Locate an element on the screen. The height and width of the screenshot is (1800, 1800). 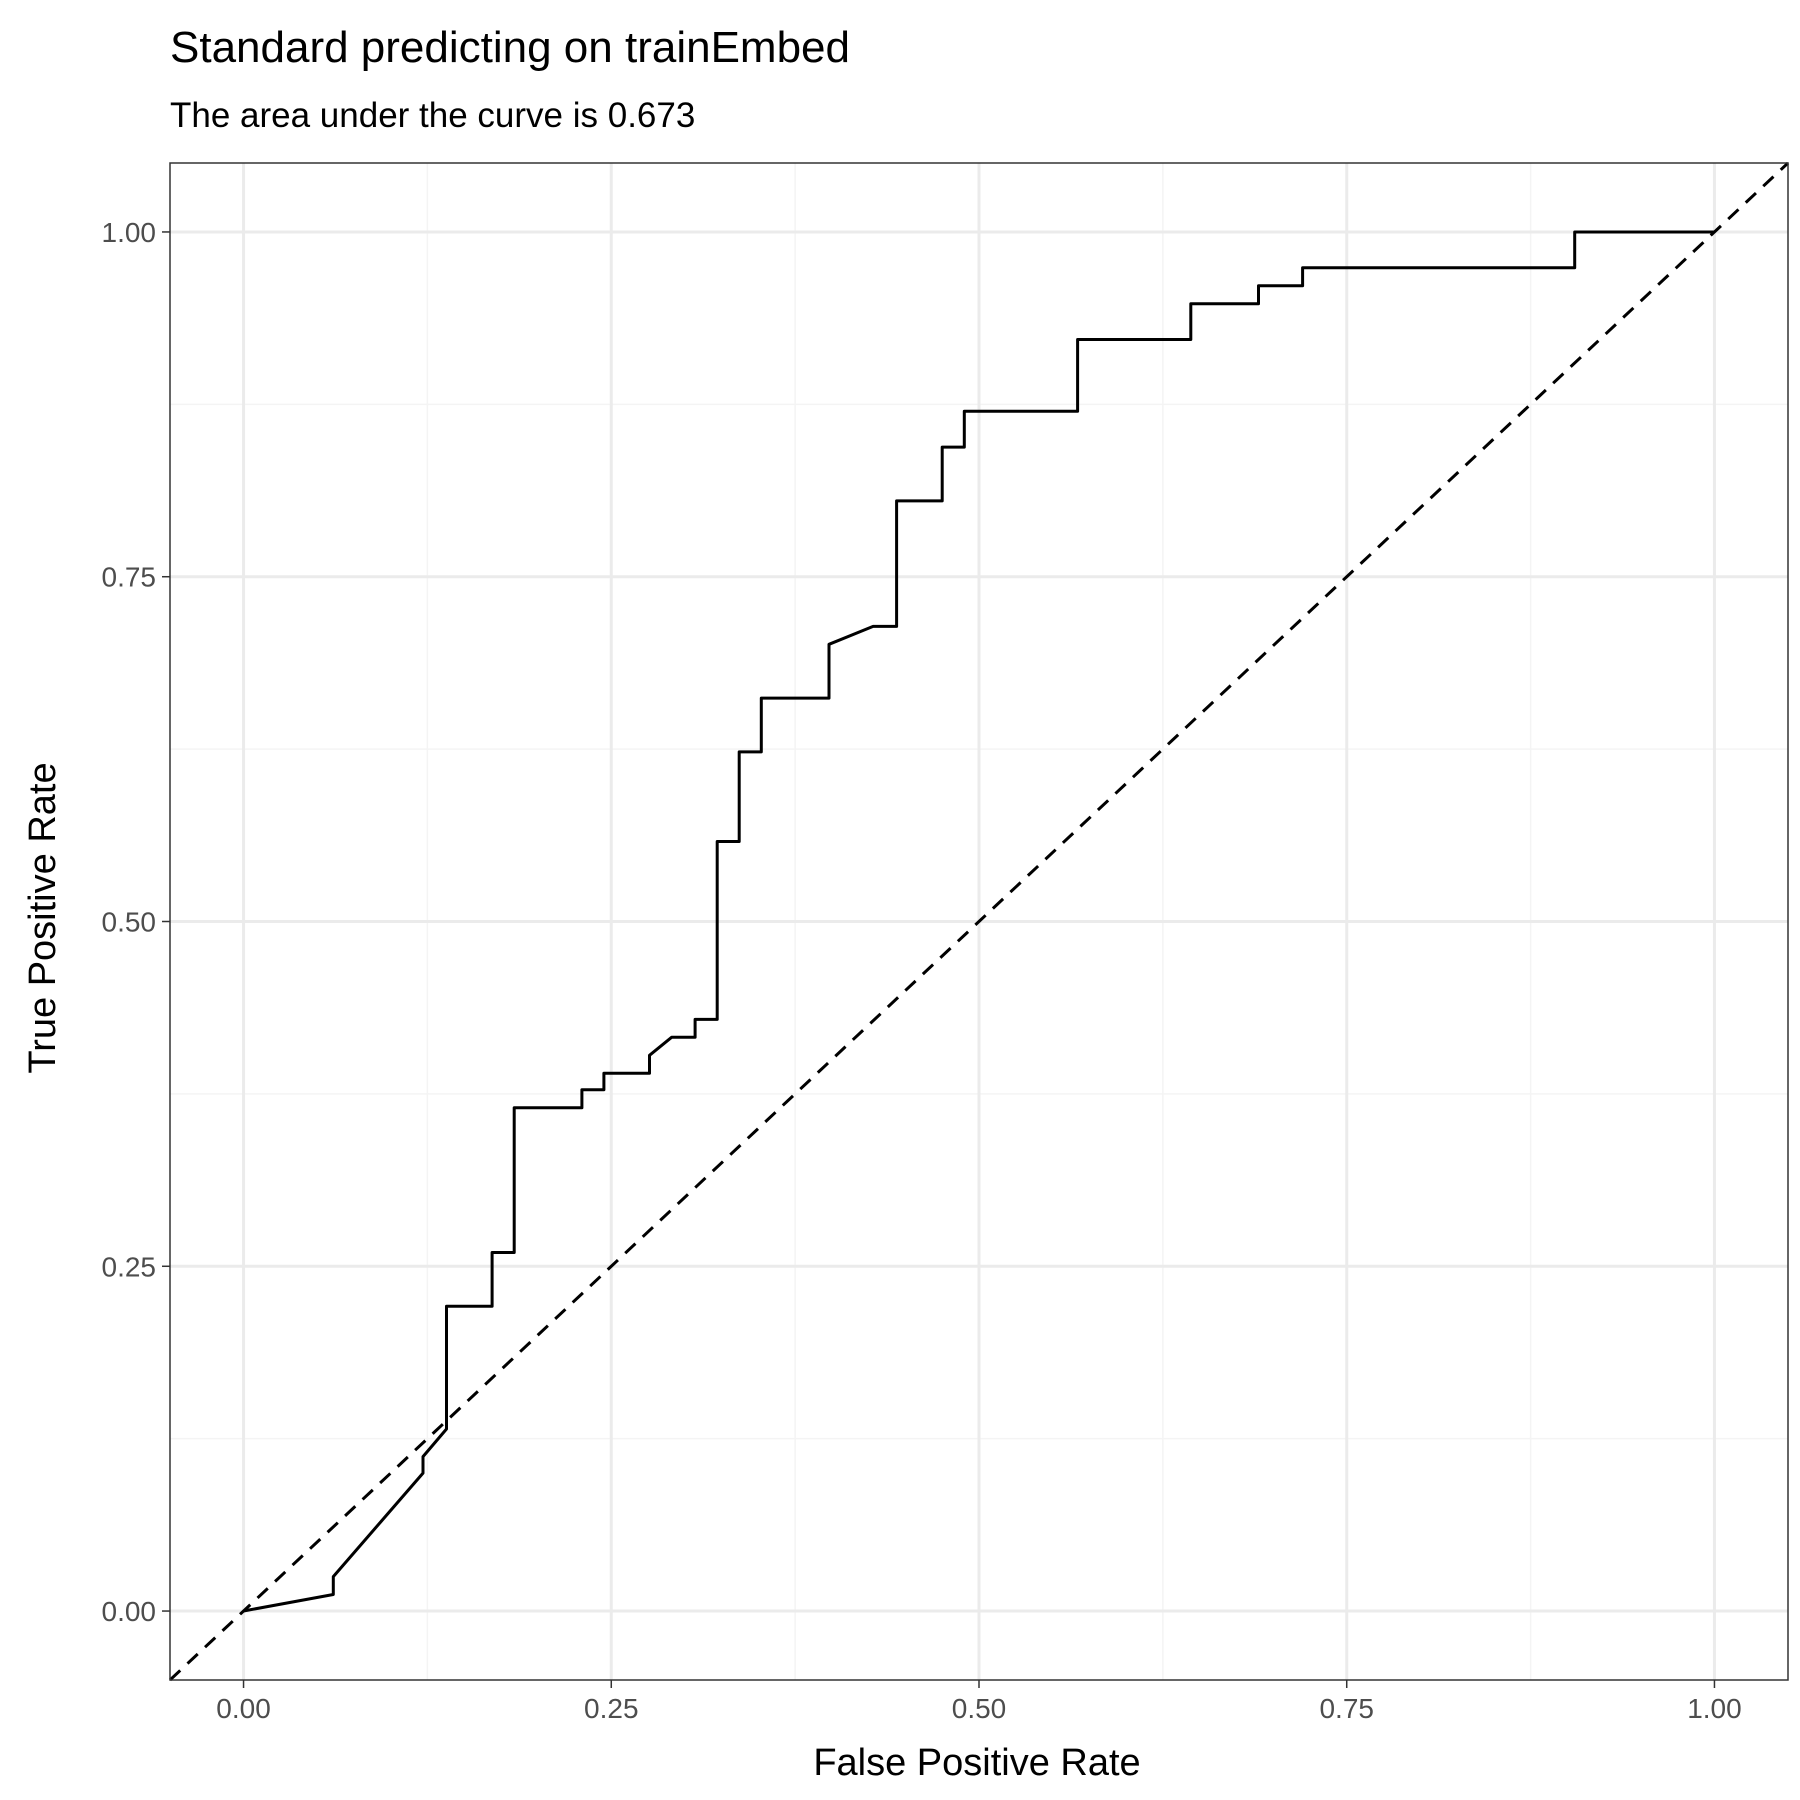
y-axis-ticks: 0.00 0.25 0.50 0.75 1.00 is located at coordinates (136, 922).